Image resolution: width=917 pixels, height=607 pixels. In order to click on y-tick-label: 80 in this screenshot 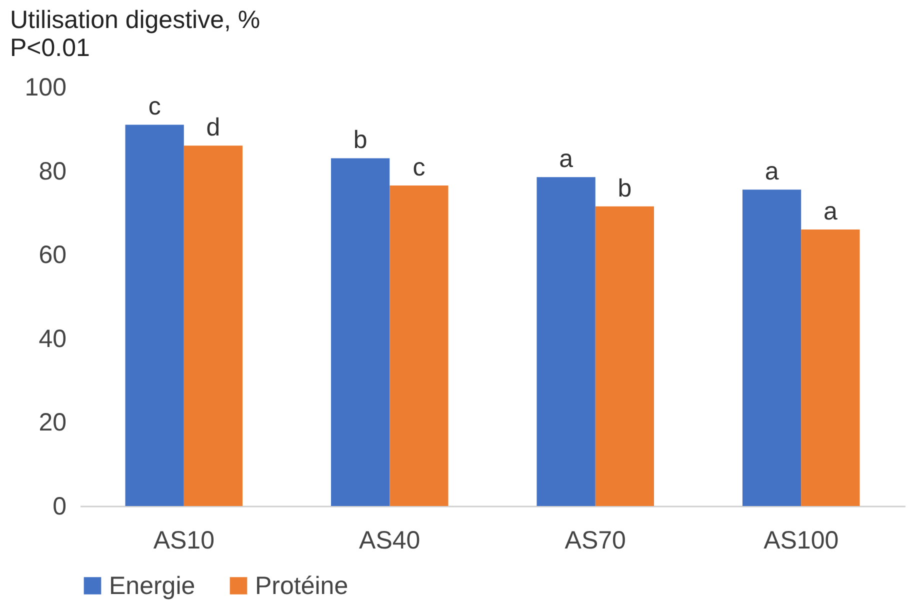, I will do `click(52, 171)`.